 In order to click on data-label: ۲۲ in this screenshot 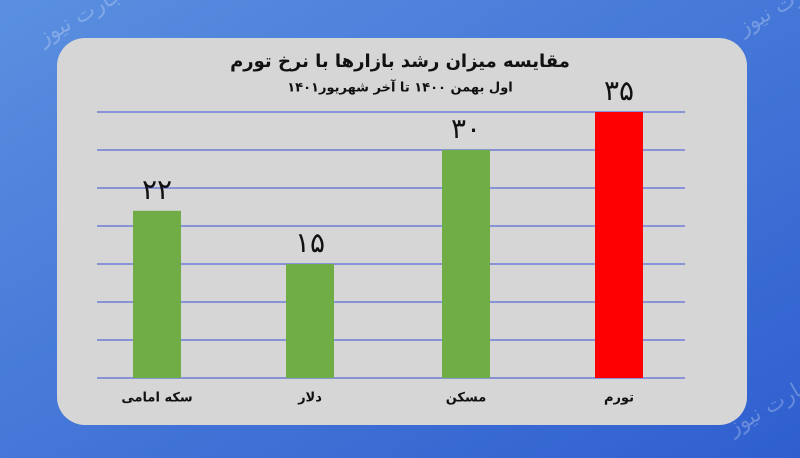, I will do `click(157, 189)`.